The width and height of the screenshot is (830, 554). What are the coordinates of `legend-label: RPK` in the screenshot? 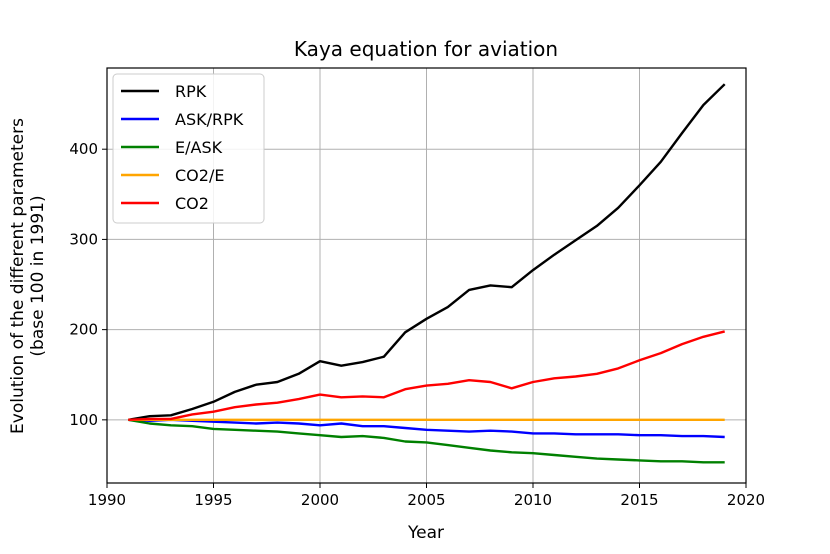 It's located at (191, 91).